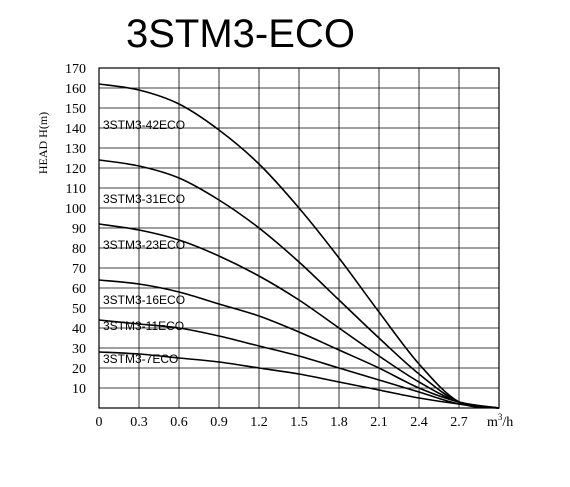 The height and width of the screenshot is (487, 570). Describe the element at coordinates (143, 326) in the screenshot. I see `series-label: 3STM3-11ECO` at that location.